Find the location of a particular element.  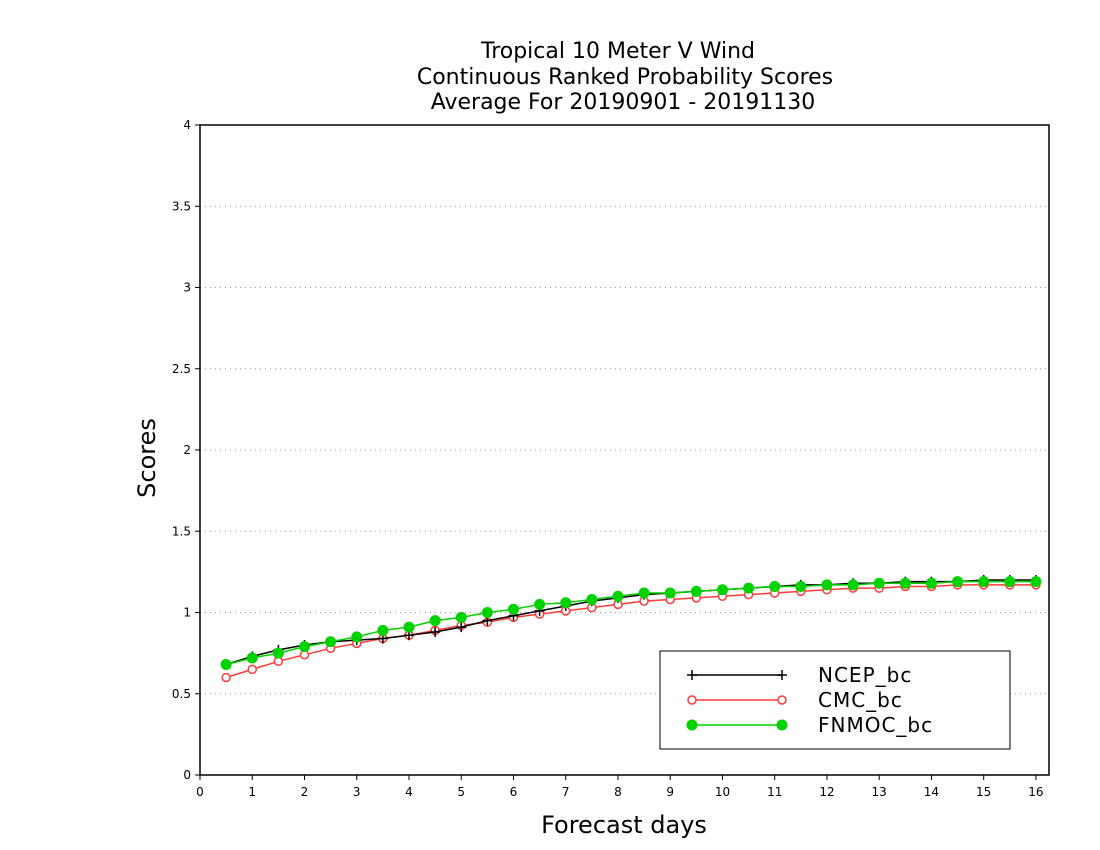

x-tick-label: 2 is located at coordinates (305, 792).